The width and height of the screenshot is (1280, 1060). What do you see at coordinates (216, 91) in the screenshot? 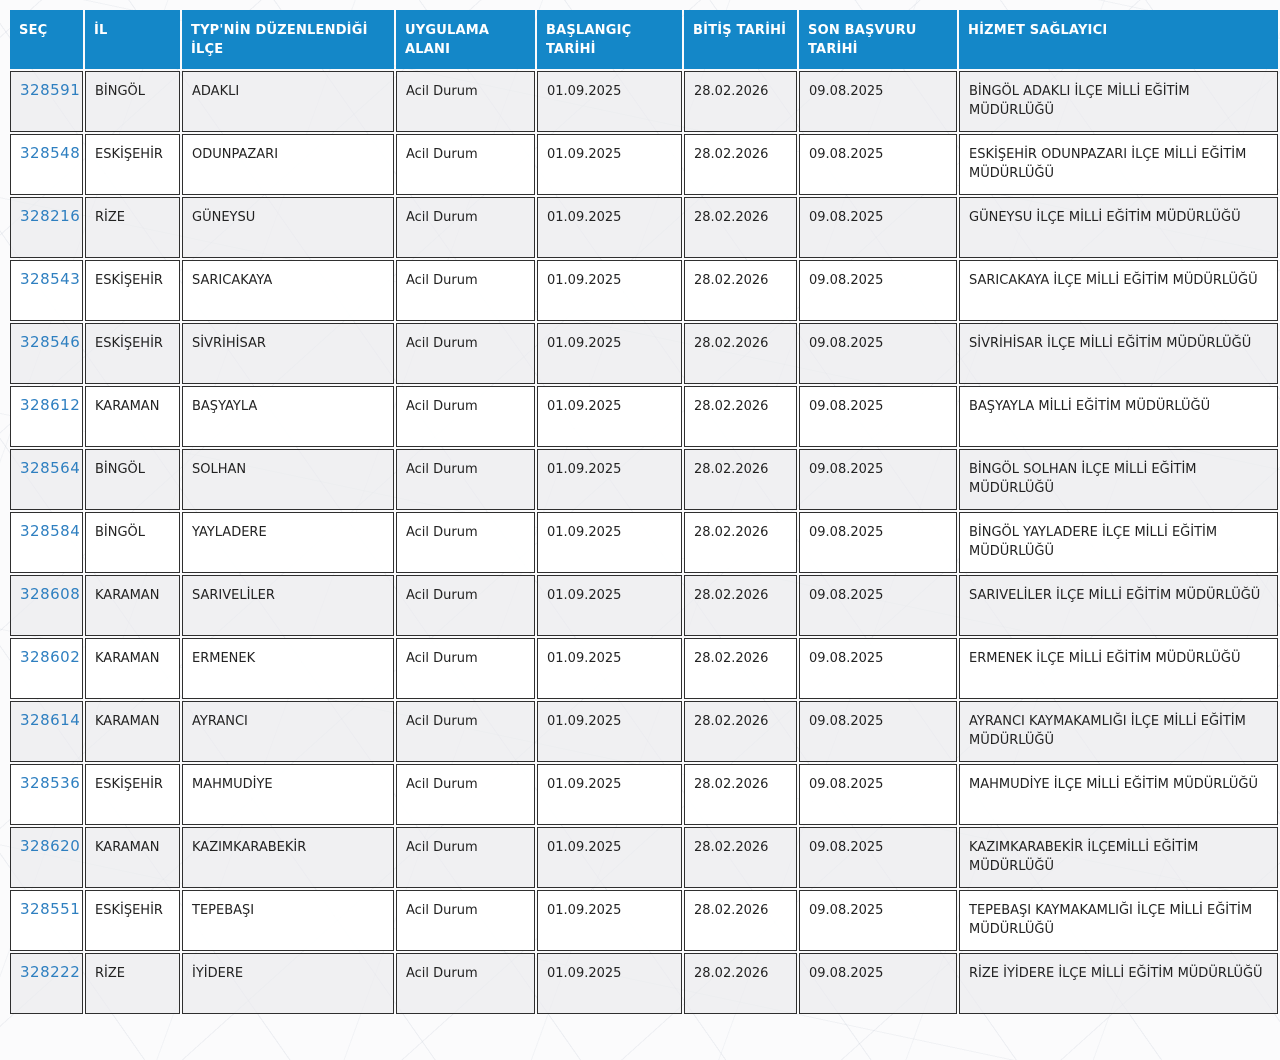
I see `ilce-text: ADAKLI` at bounding box center [216, 91].